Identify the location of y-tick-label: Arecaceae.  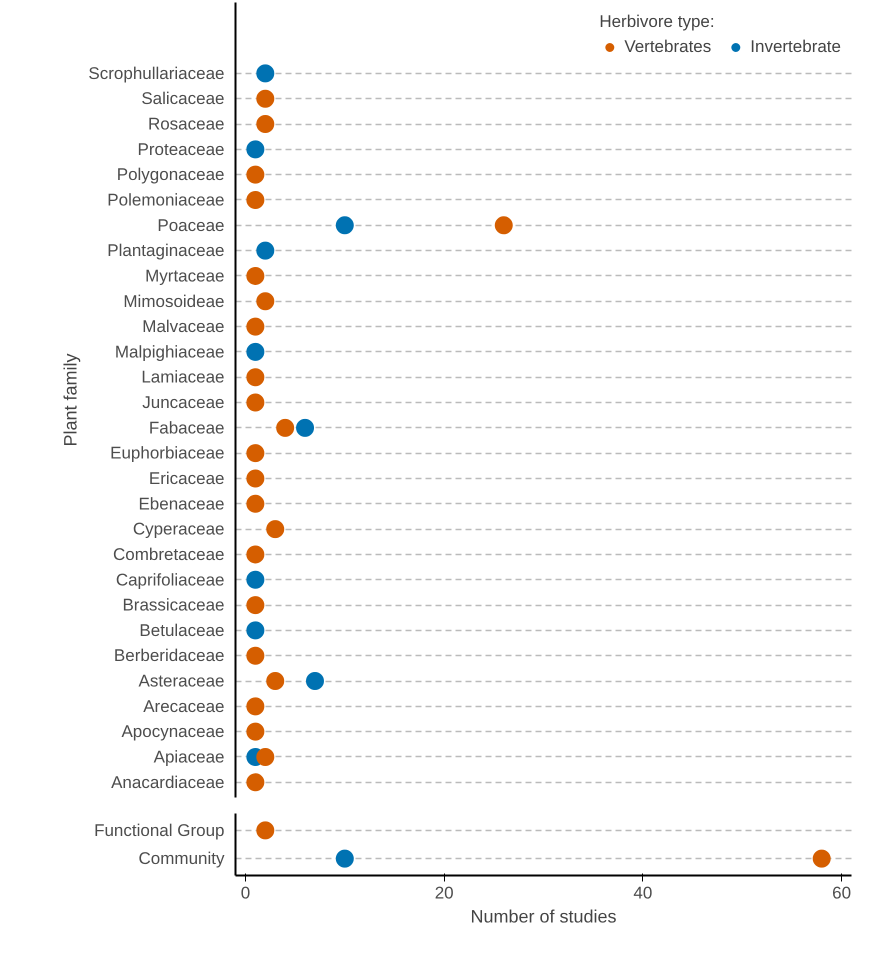
(184, 706).